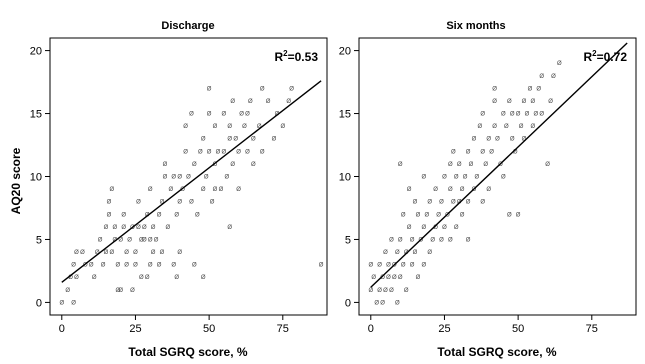 The height and width of the screenshot is (364, 645). I want to click on r-squared-six-months: R2=0.72, so click(606, 56).